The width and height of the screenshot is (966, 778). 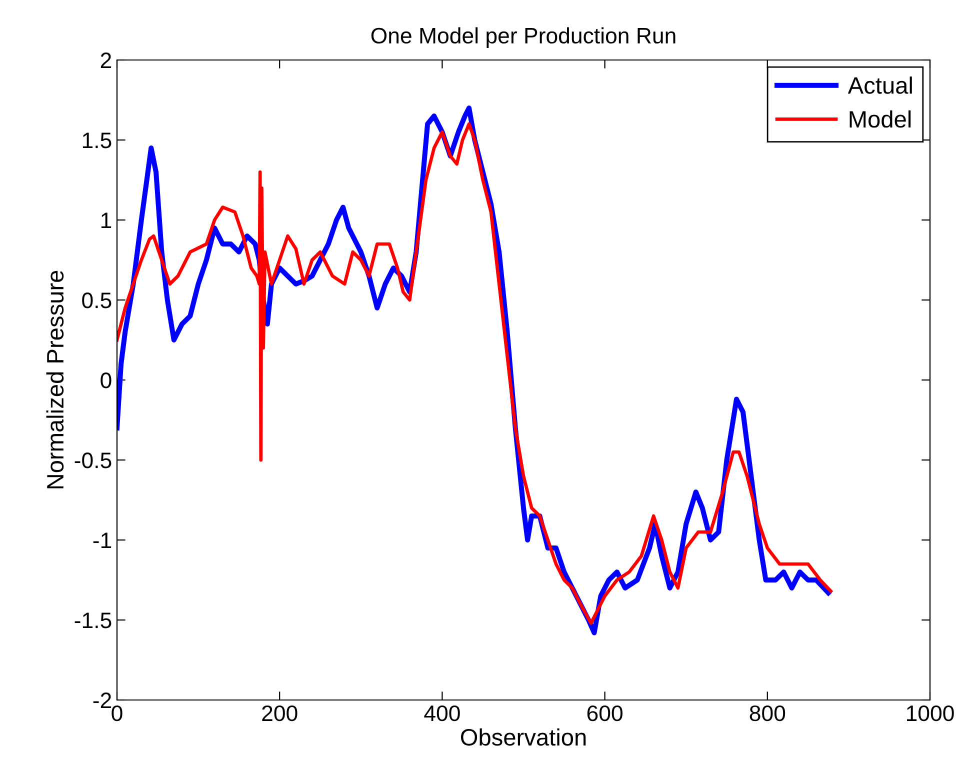 What do you see at coordinates (604, 713) in the screenshot?
I see `x-tick-label: 600` at bounding box center [604, 713].